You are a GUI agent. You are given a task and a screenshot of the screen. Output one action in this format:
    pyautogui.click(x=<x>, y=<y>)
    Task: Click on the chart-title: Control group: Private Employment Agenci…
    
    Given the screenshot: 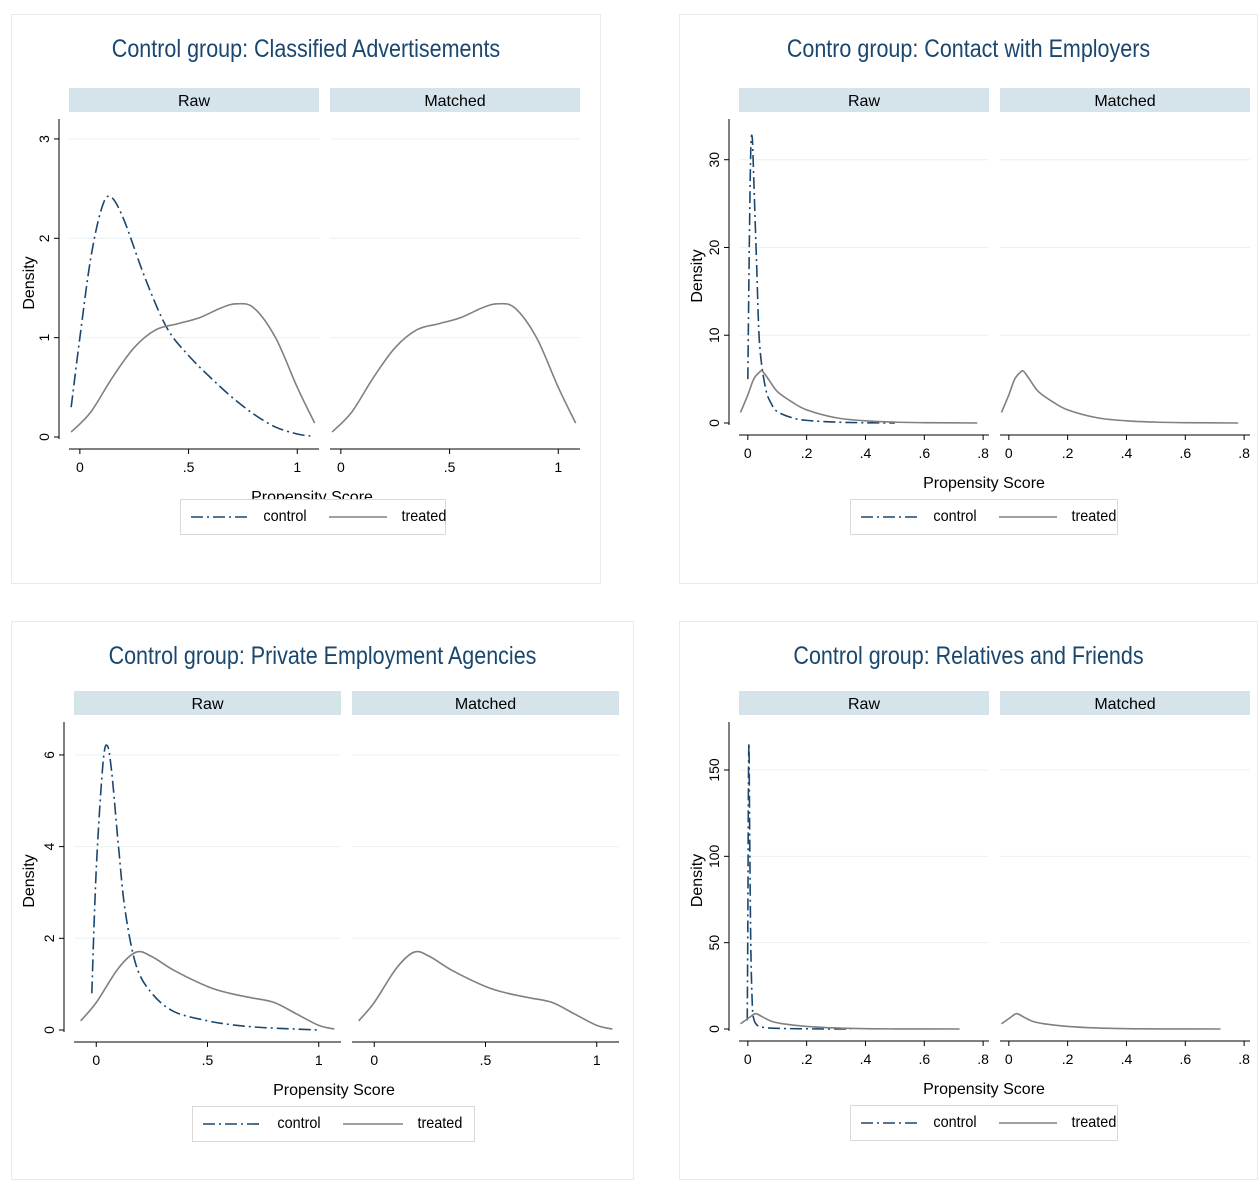 What is the action you would take?
    pyautogui.click(x=322, y=656)
    